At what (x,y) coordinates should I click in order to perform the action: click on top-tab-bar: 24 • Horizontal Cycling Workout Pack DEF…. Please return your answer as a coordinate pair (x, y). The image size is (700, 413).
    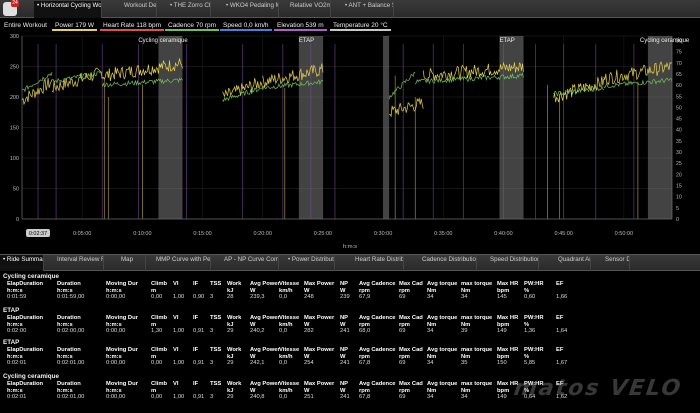
    Looking at the image, I should click on (350, 9).